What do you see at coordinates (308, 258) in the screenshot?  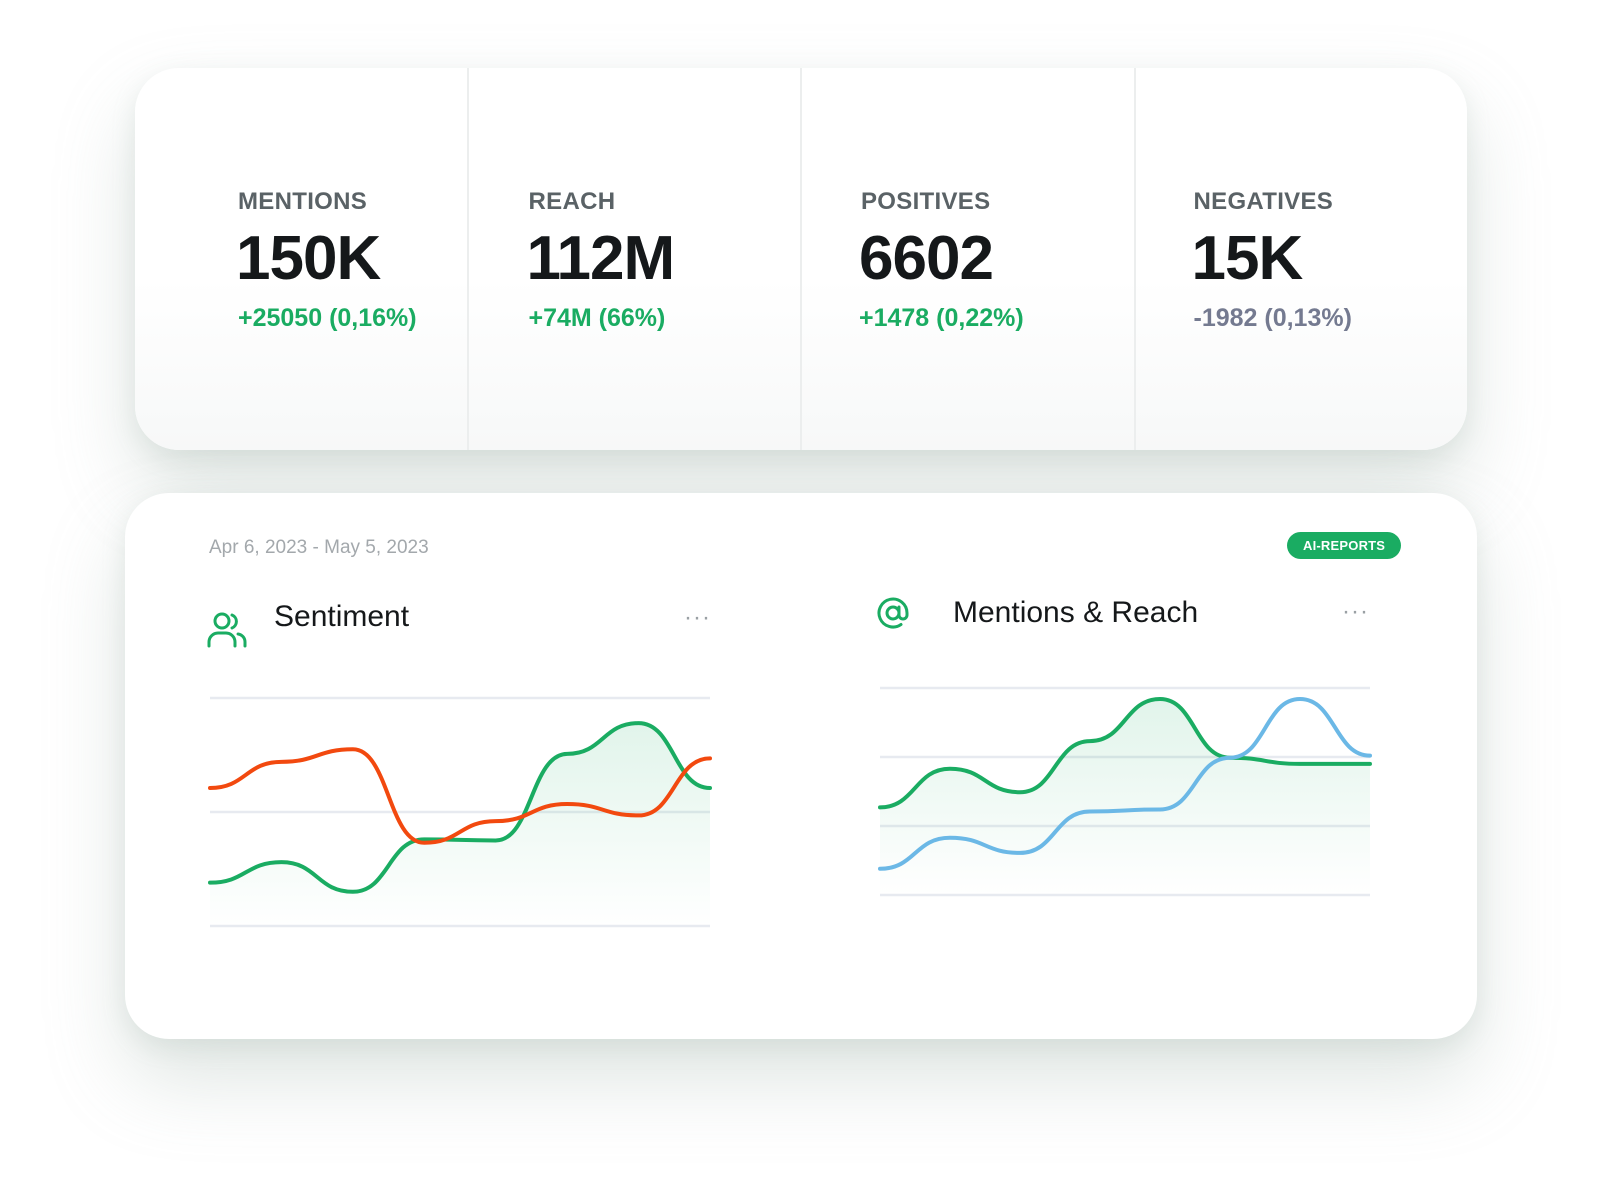 I see `stat-value: 150K` at bounding box center [308, 258].